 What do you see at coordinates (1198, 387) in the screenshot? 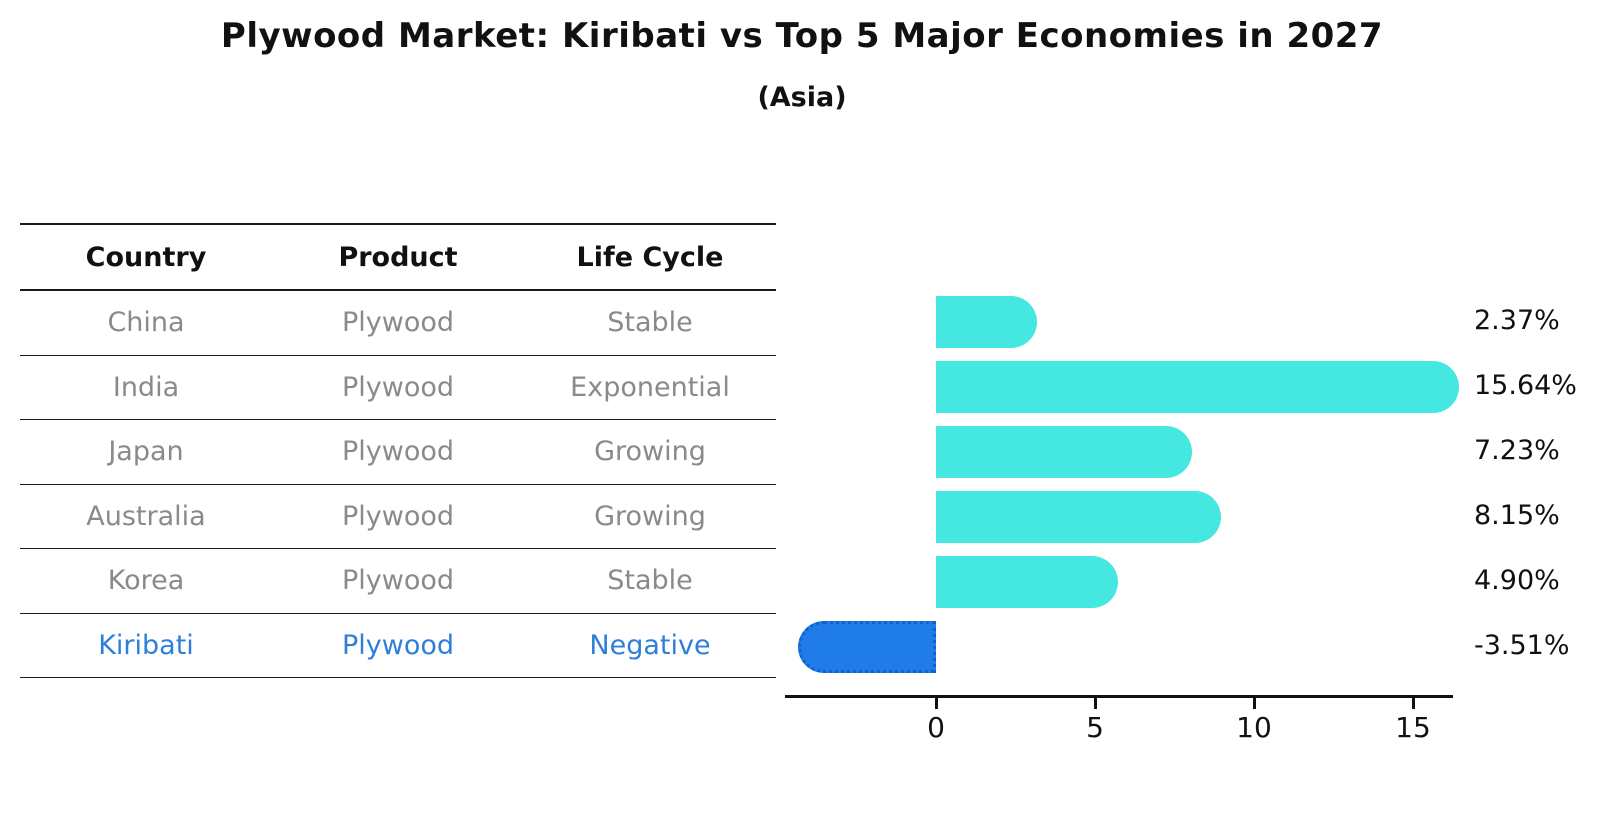
I see `bar-india` at bounding box center [1198, 387].